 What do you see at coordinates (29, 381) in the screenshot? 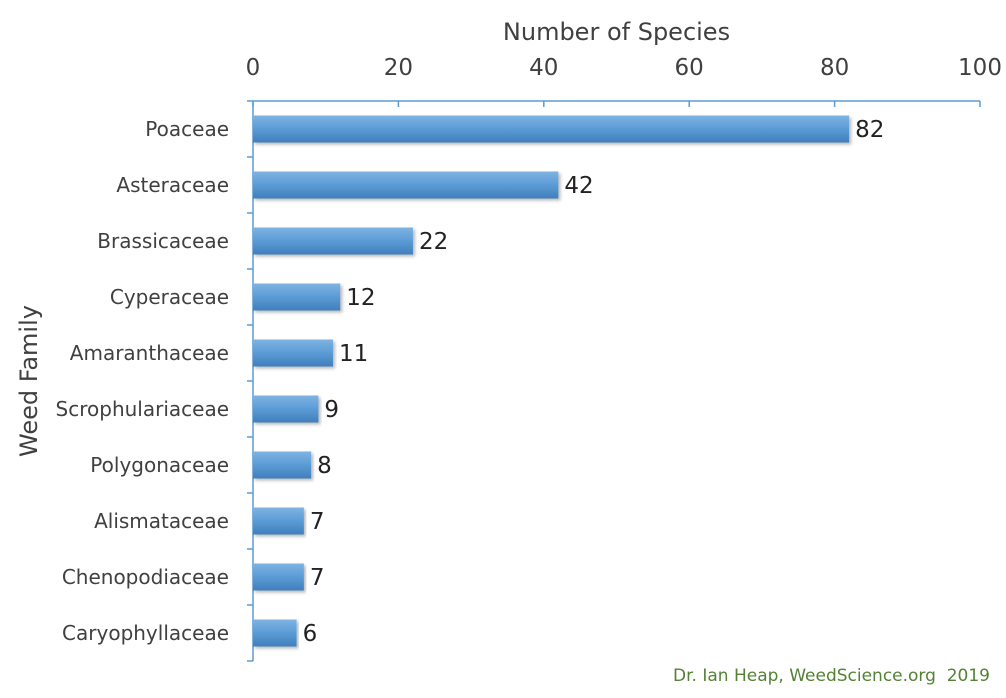
I see `y-axis-title: Weed Family` at bounding box center [29, 381].